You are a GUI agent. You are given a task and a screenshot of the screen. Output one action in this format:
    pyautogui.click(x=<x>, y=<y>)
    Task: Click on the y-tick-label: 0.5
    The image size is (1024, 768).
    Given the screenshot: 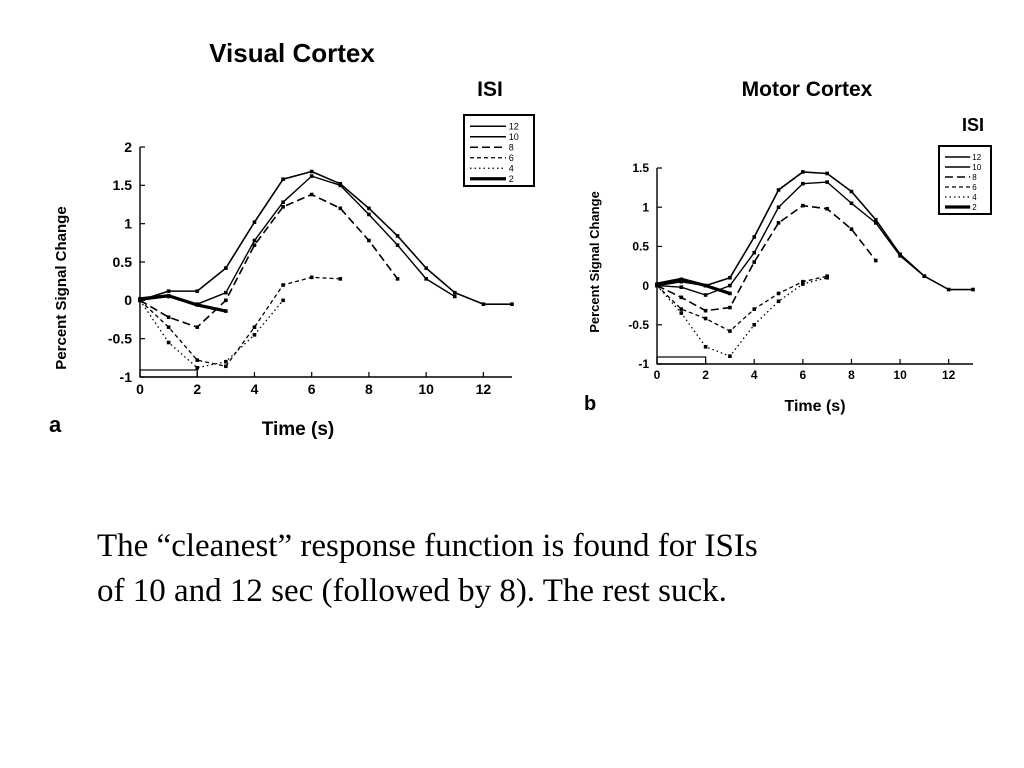 What is the action you would take?
    pyautogui.click(x=123, y=262)
    